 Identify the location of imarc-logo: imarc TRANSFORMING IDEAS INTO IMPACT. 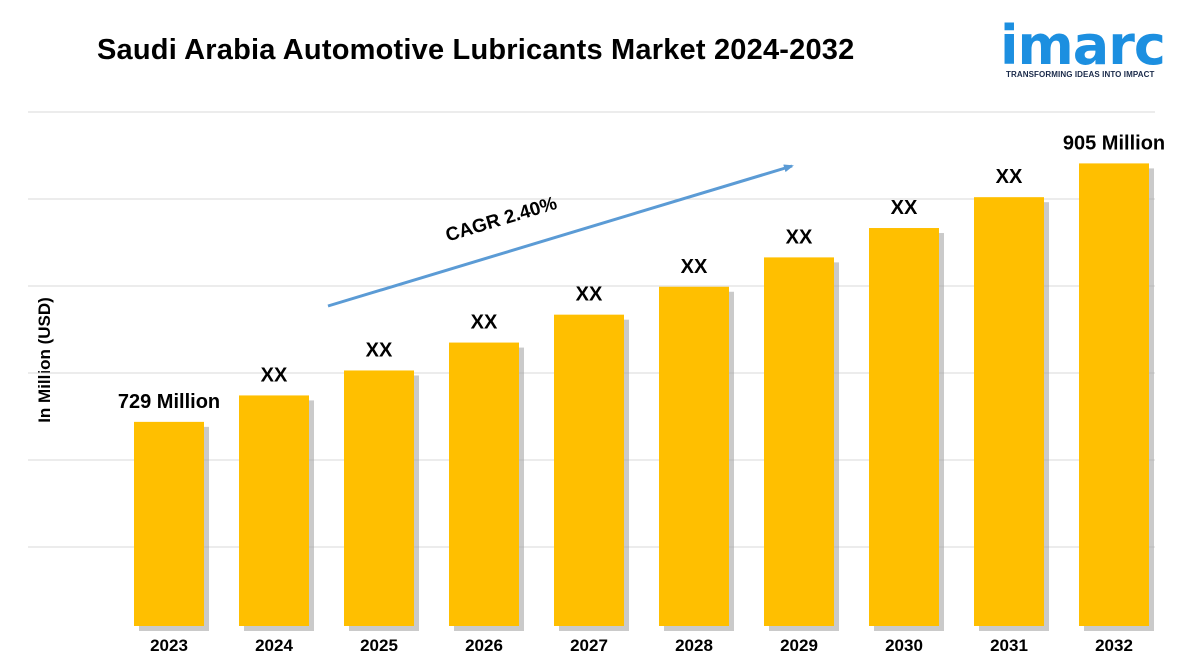
(1092, 49).